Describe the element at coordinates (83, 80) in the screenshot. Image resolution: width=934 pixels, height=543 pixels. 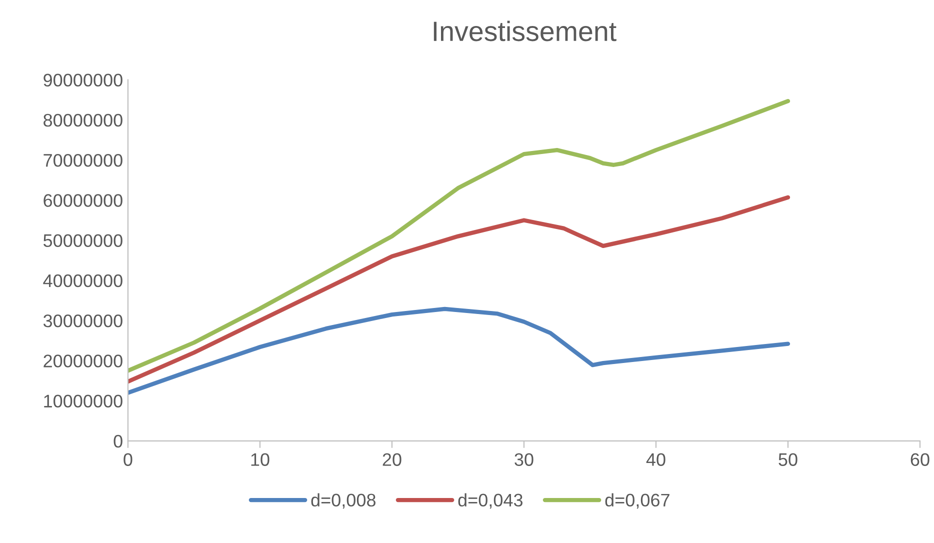
I see `y-tick-label: 90000000` at that location.